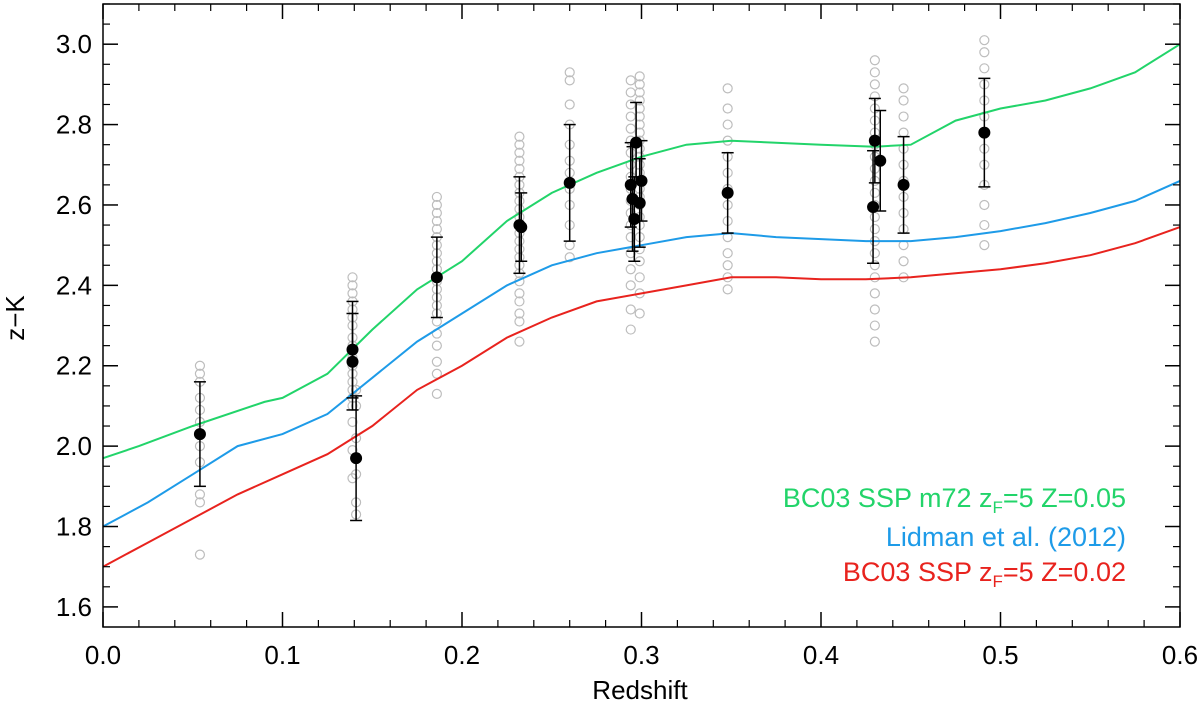  What do you see at coordinates (74, 366) in the screenshot?
I see `y-tick-label: 2.2` at bounding box center [74, 366].